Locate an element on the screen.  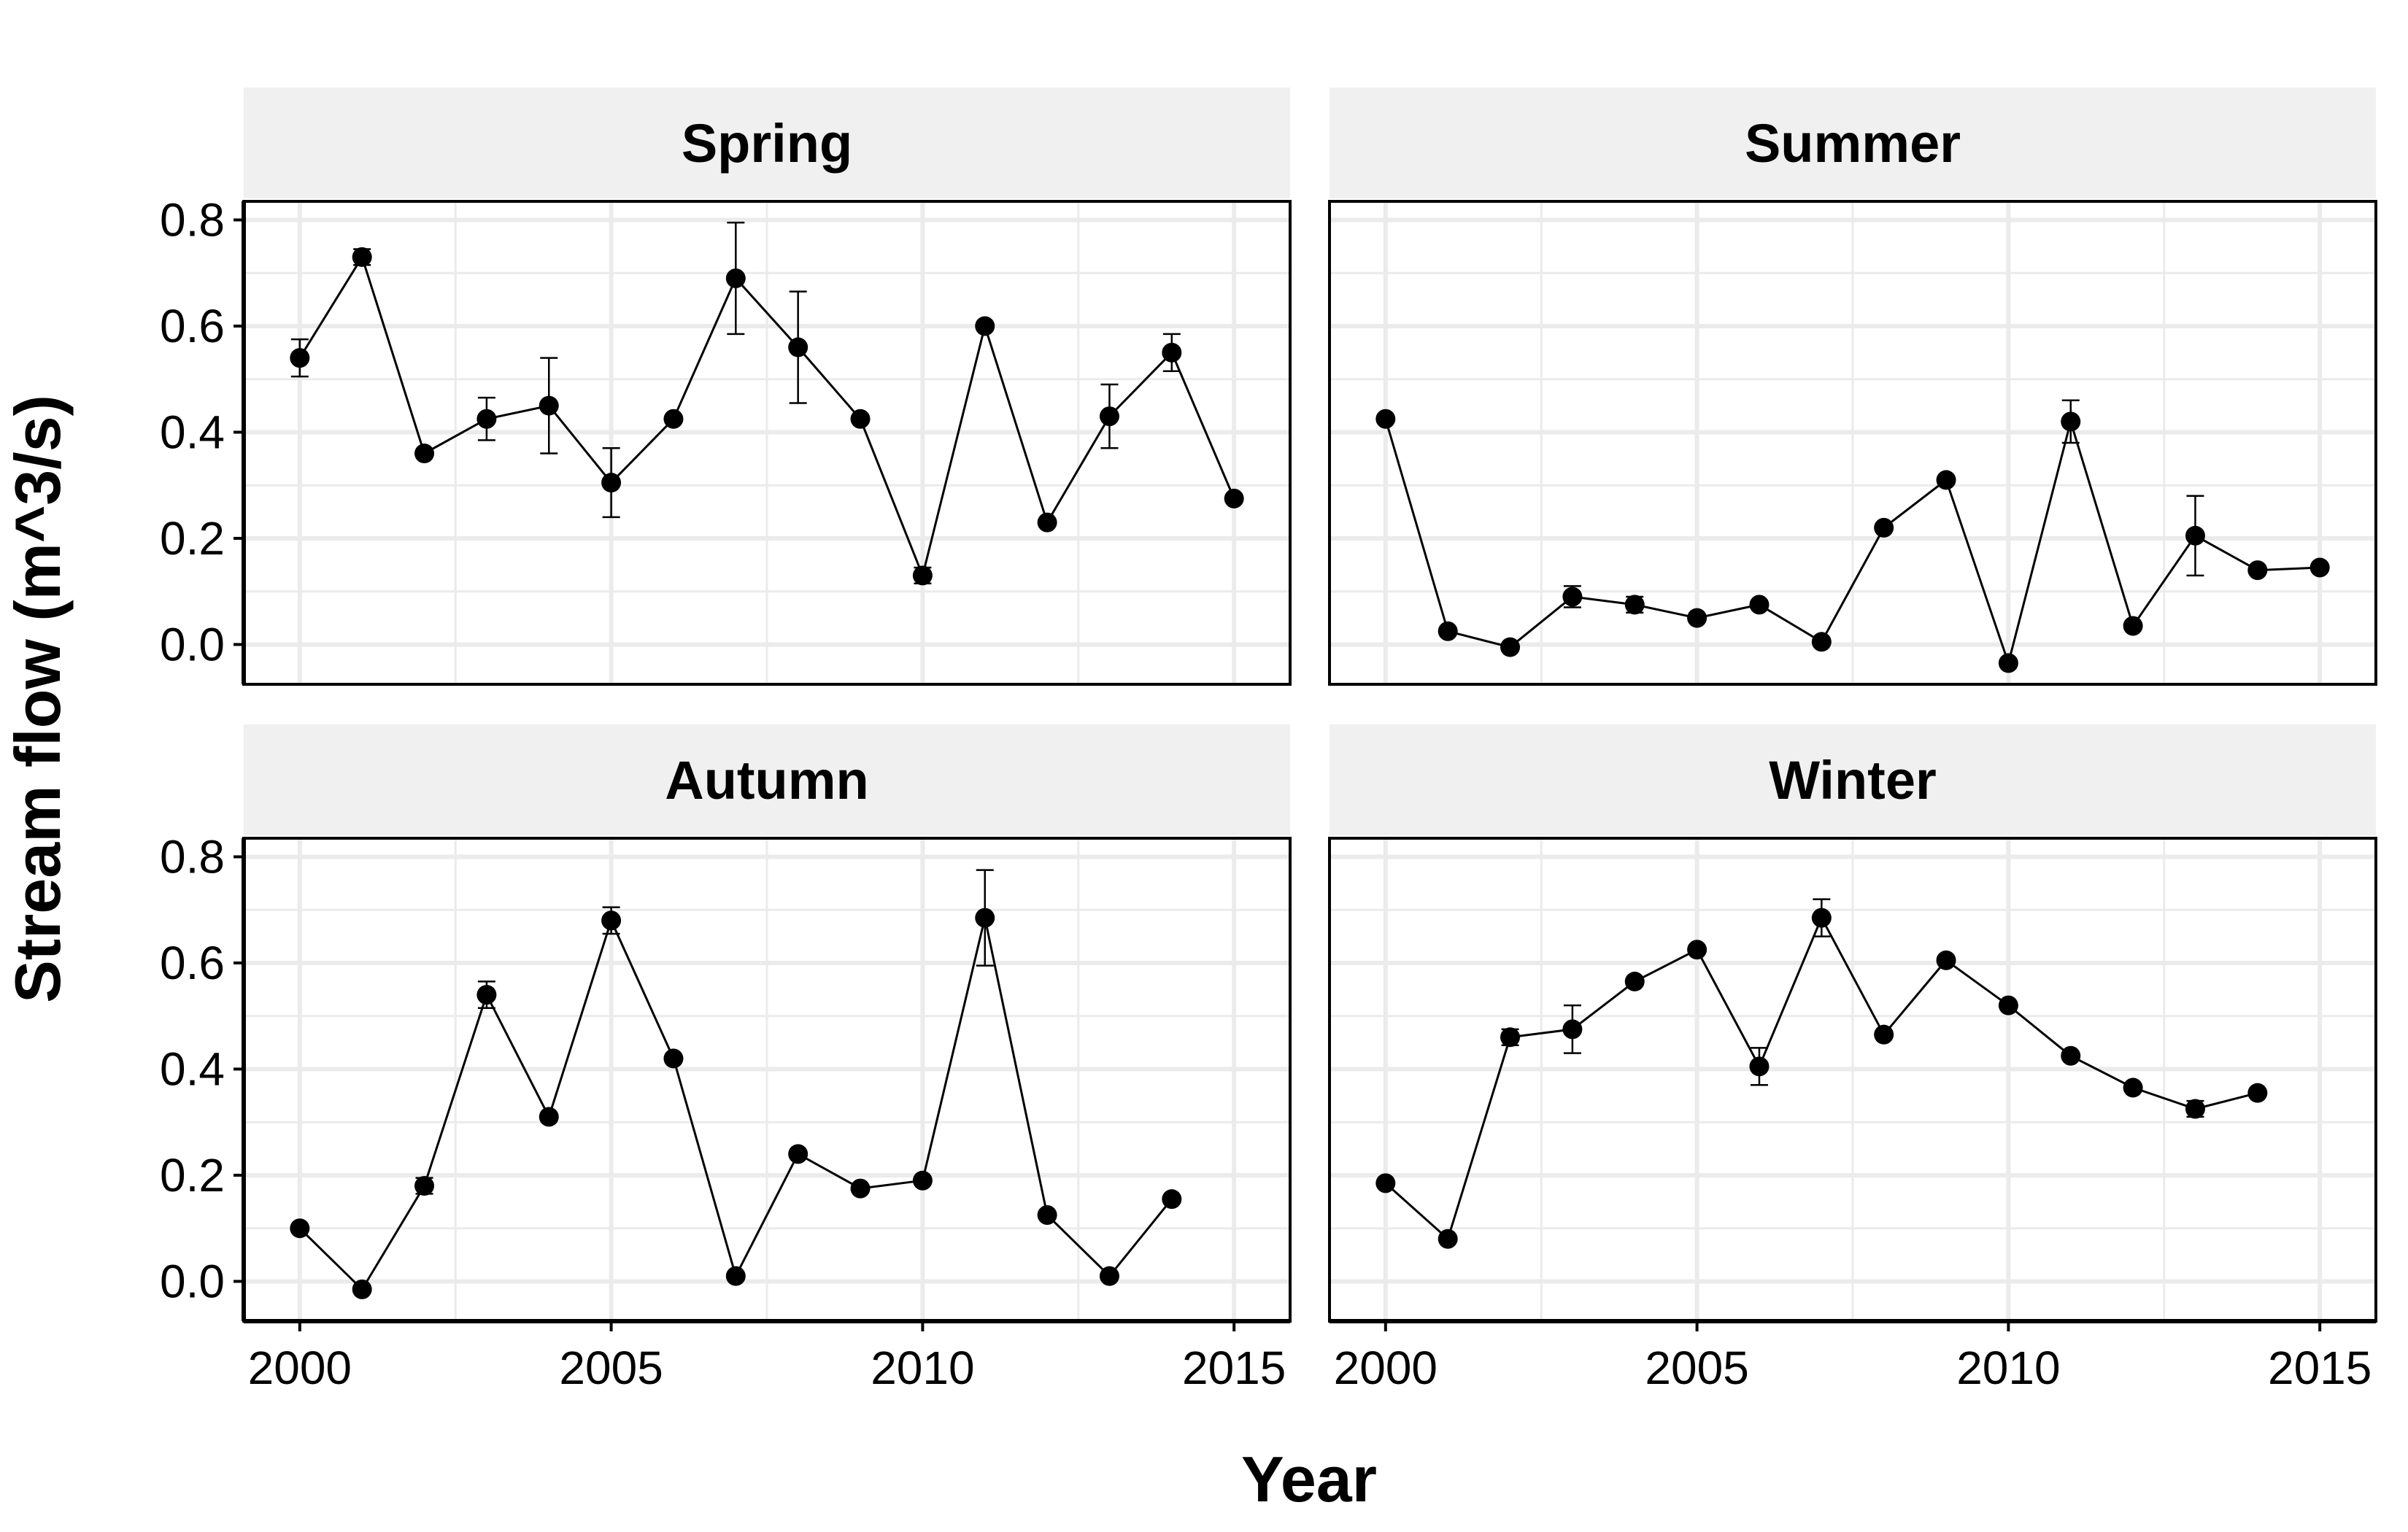
x-axis-title: Year is located at coordinates (1309, 1479).